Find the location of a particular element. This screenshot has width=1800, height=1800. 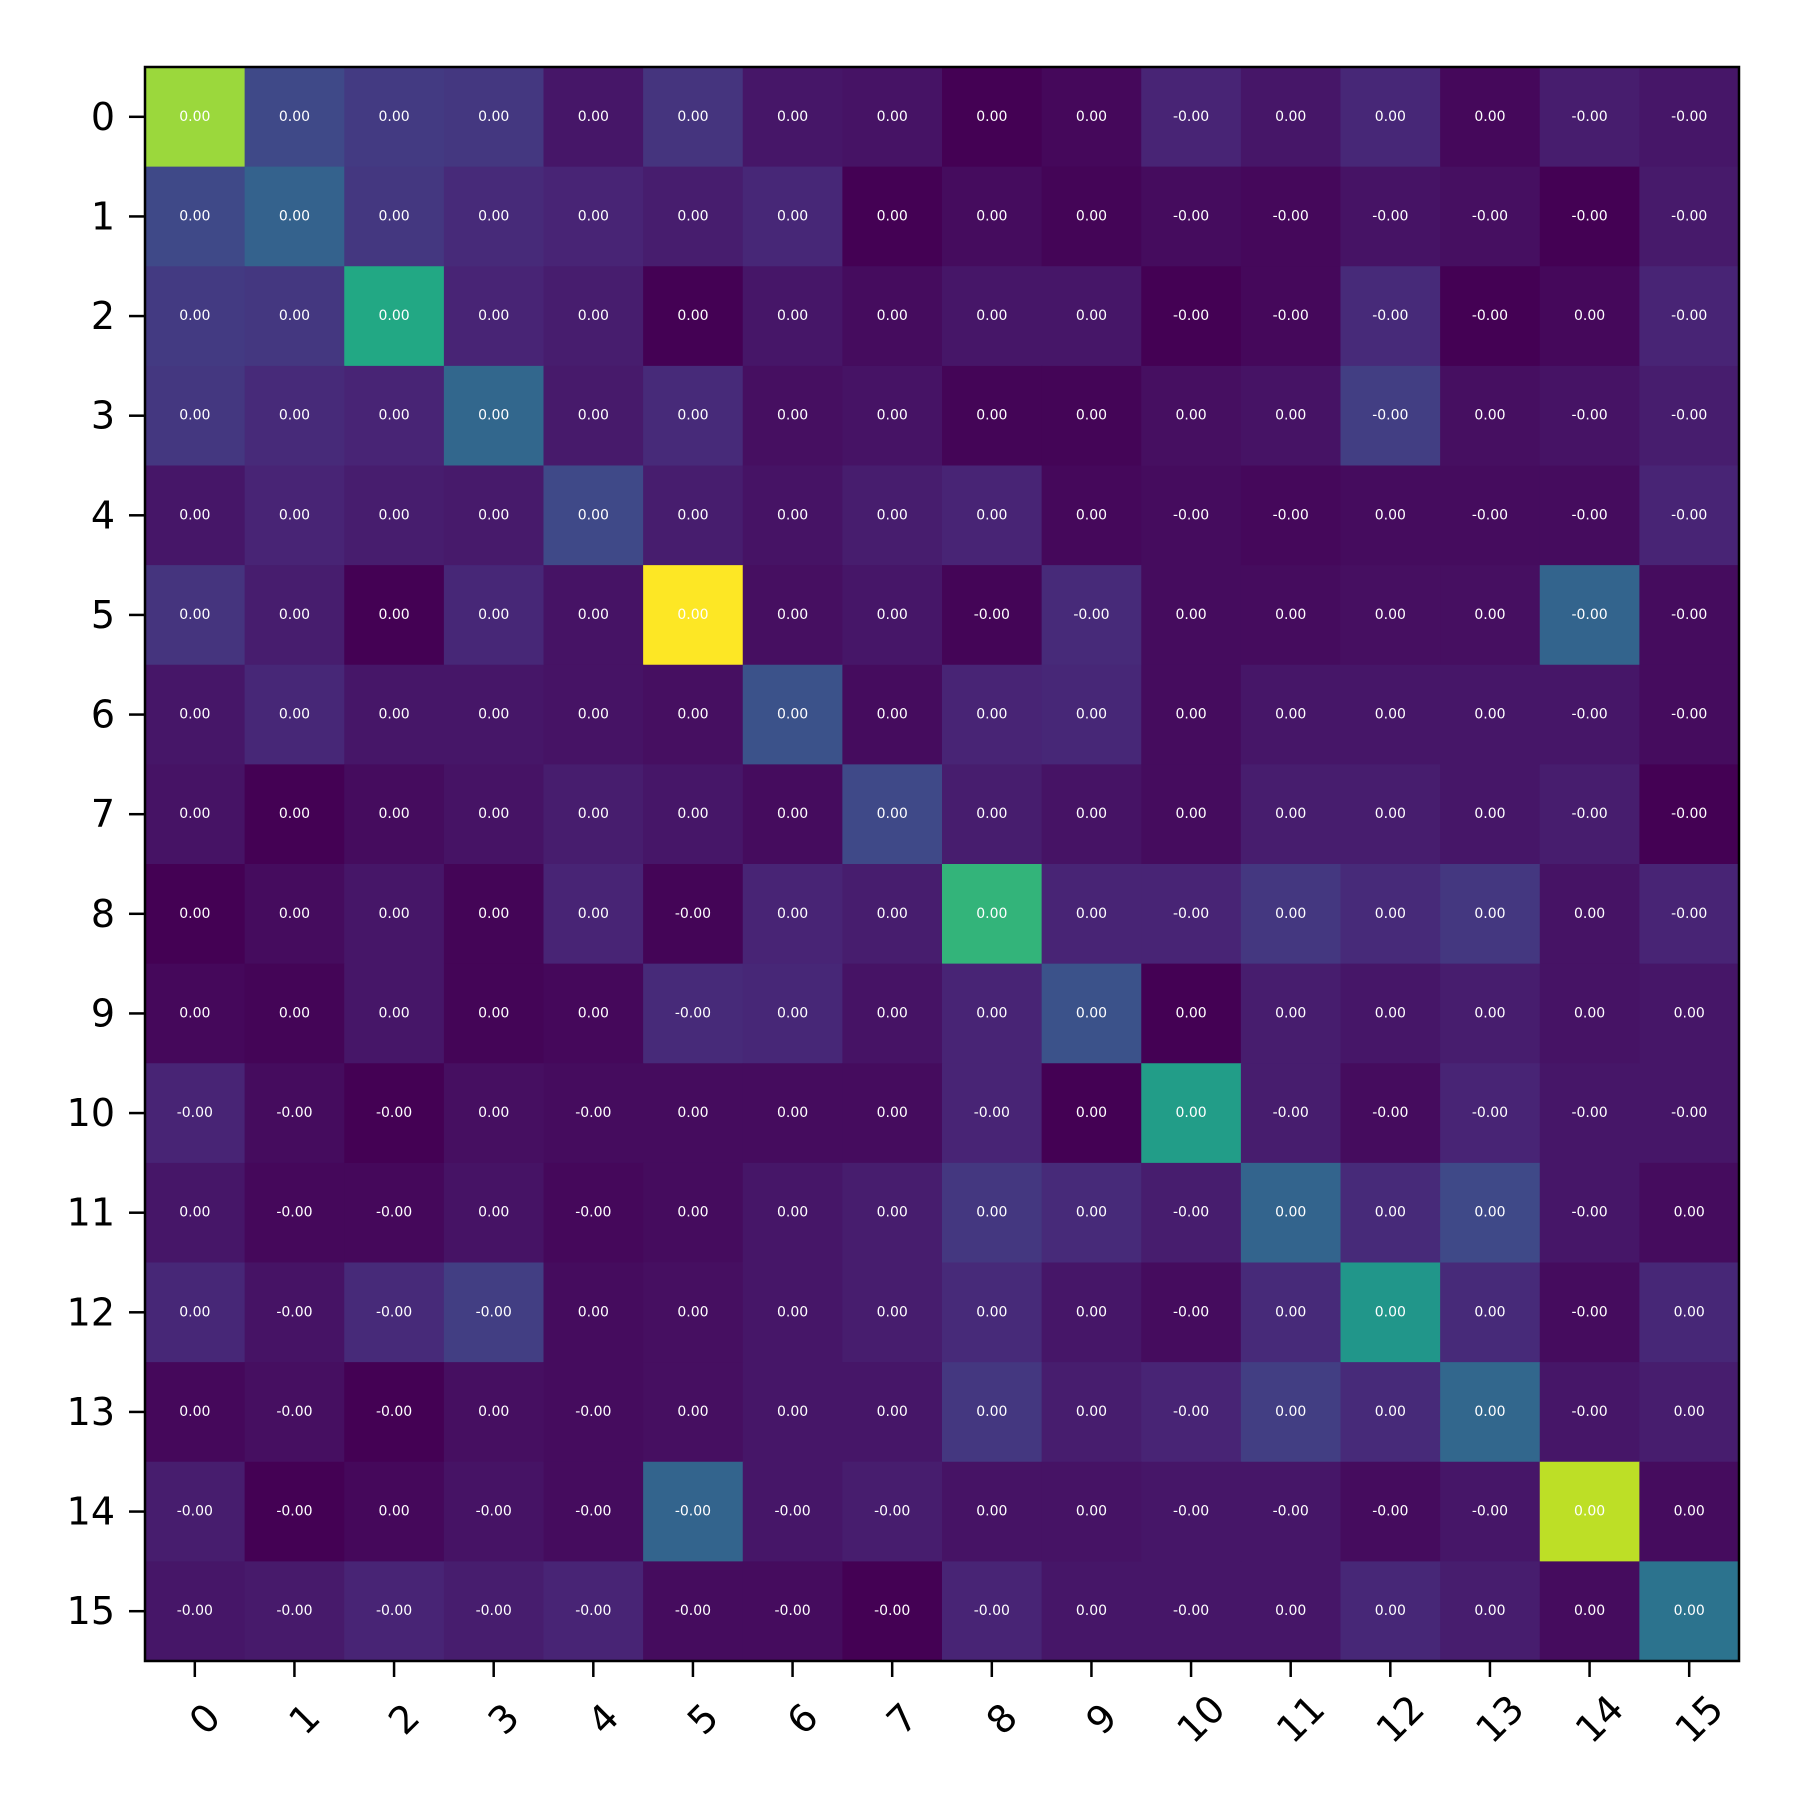

y-tick-label: 6 is located at coordinates (103, 715).